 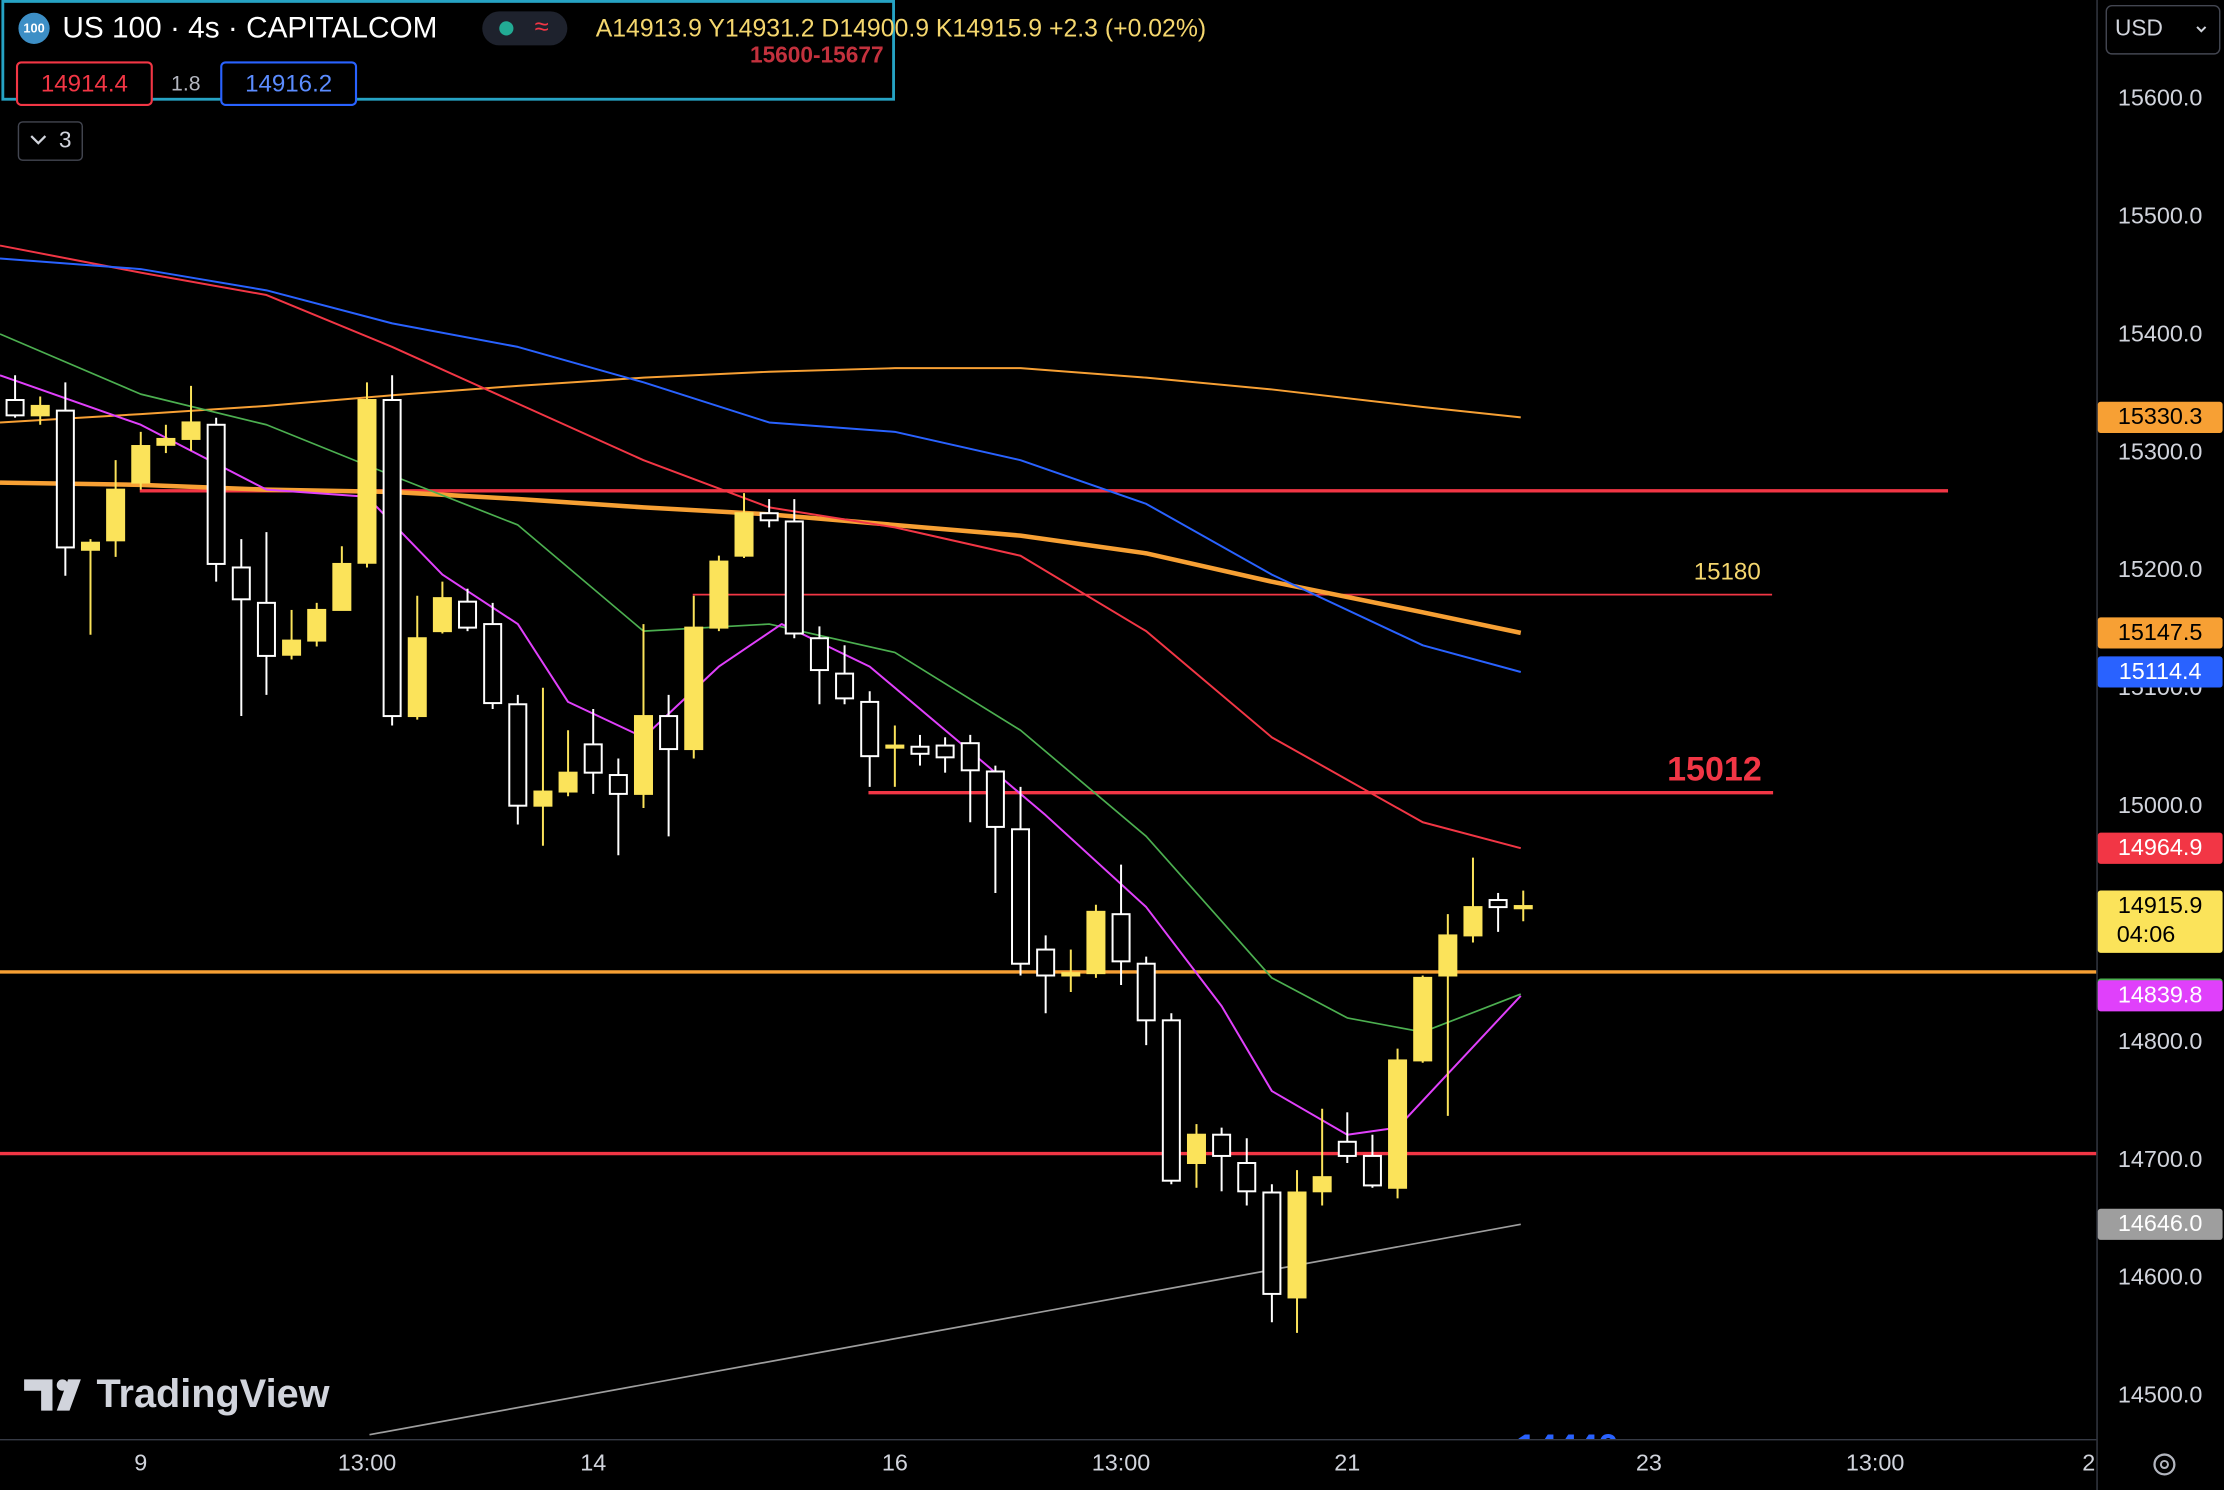 What do you see at coordinates (50, 141) in the screenshot?
I see `indicators-toggle` at bounding box center [50, 141].